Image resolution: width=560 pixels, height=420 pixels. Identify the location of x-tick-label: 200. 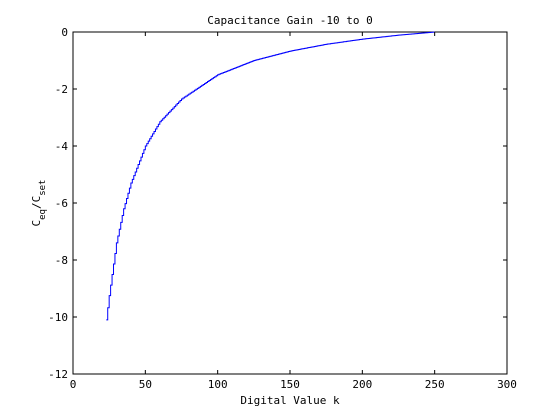
(362, 384).